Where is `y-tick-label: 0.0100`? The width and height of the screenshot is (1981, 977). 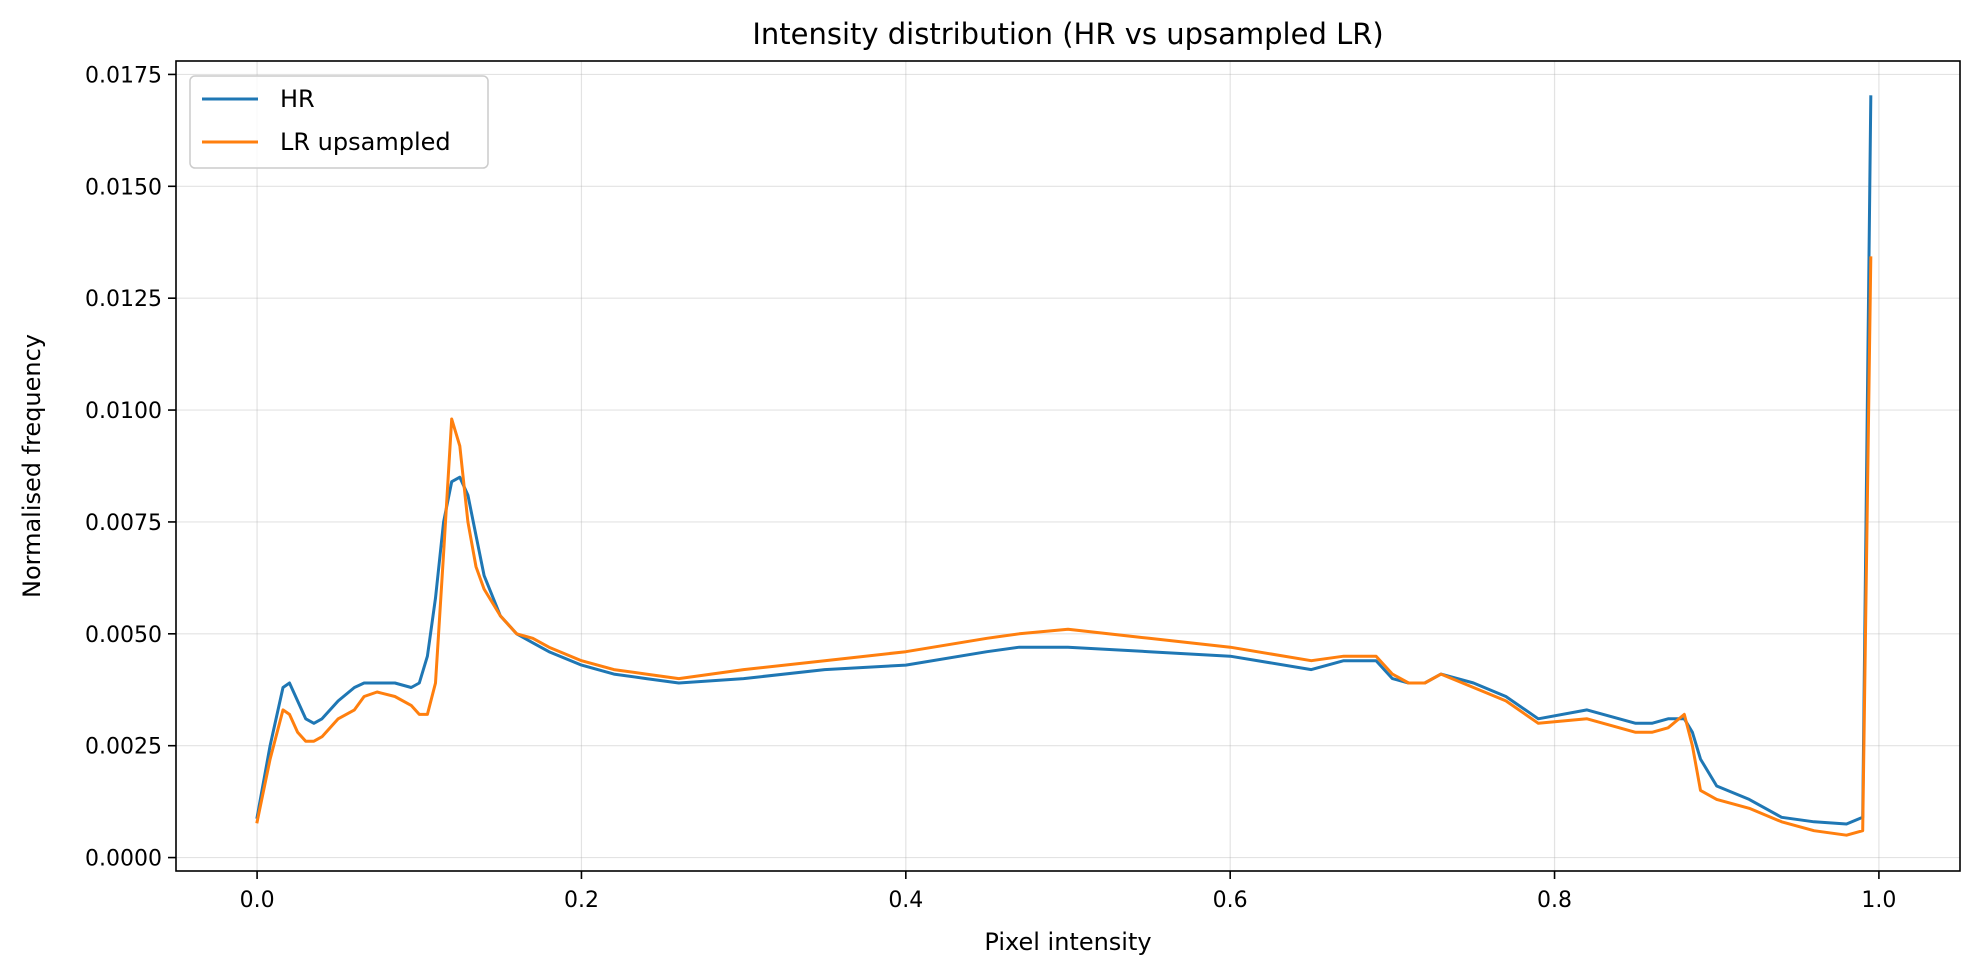
y-tick-label: 0.0100 is located at coordinates (123, 411).